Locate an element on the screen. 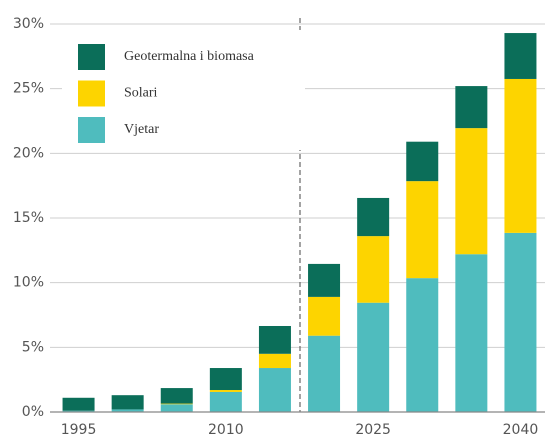 The width and height of the screenshot is (545, 438). legend-label: Solari is located at coordinates (141, 93).